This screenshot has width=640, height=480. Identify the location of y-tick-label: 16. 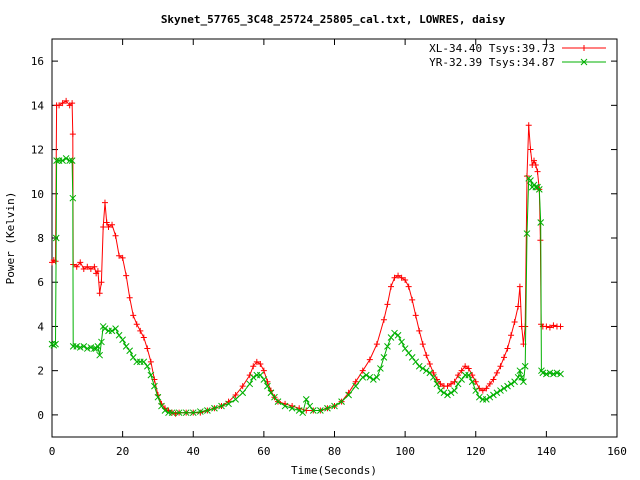
(37, 61).